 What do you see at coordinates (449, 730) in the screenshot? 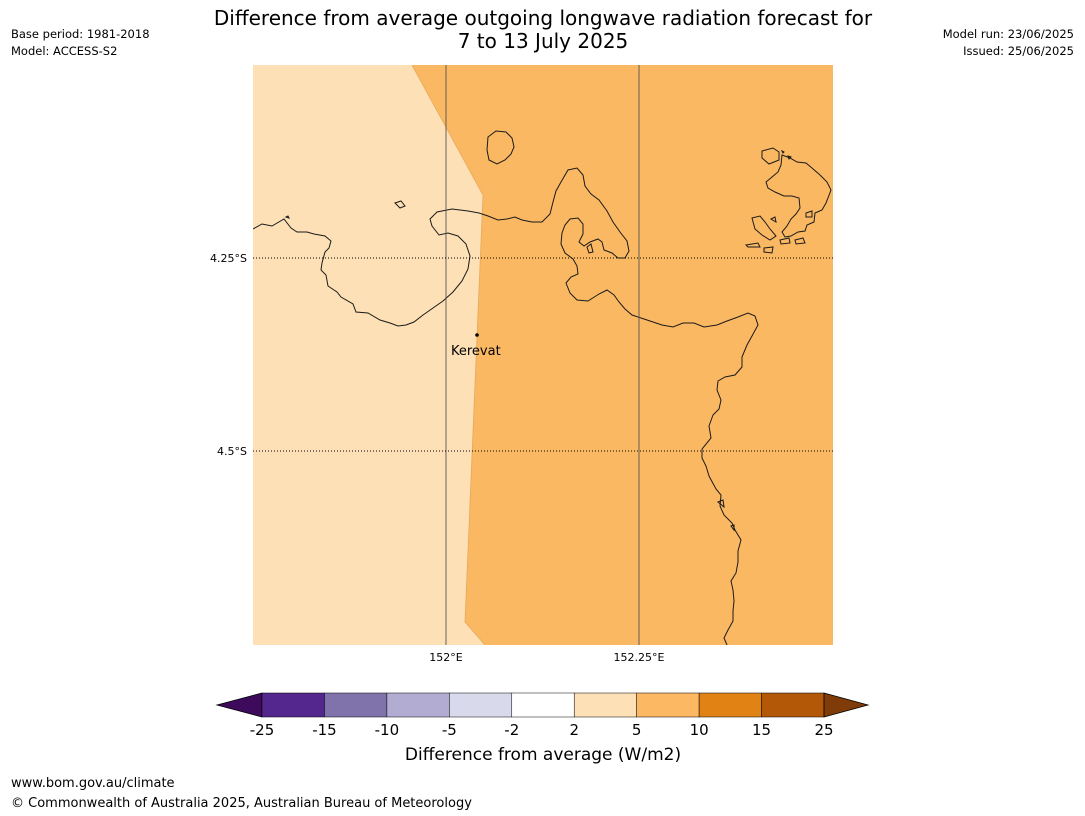
I see `colorbar-tick-label: -5` at bounding box center [449, 730].